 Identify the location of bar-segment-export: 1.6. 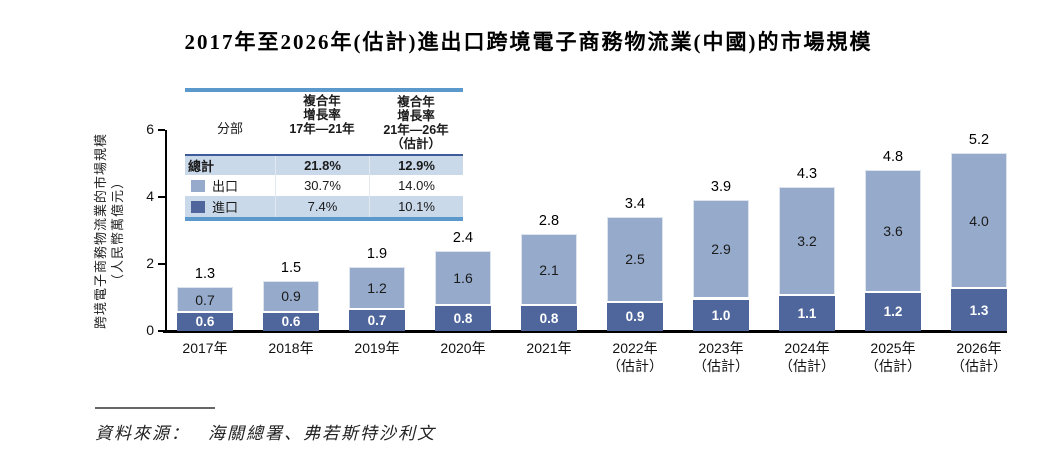
(463, 277).